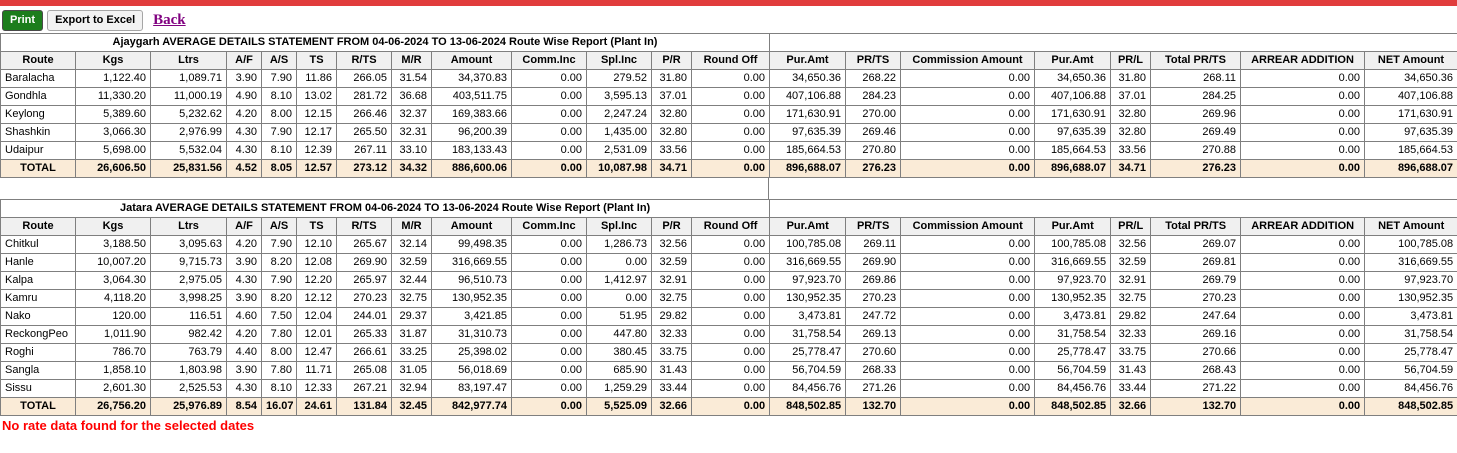 The height and width of the screenshot is (453, 1457). I want to click on value-cell: 247.72, so click(873, 316).